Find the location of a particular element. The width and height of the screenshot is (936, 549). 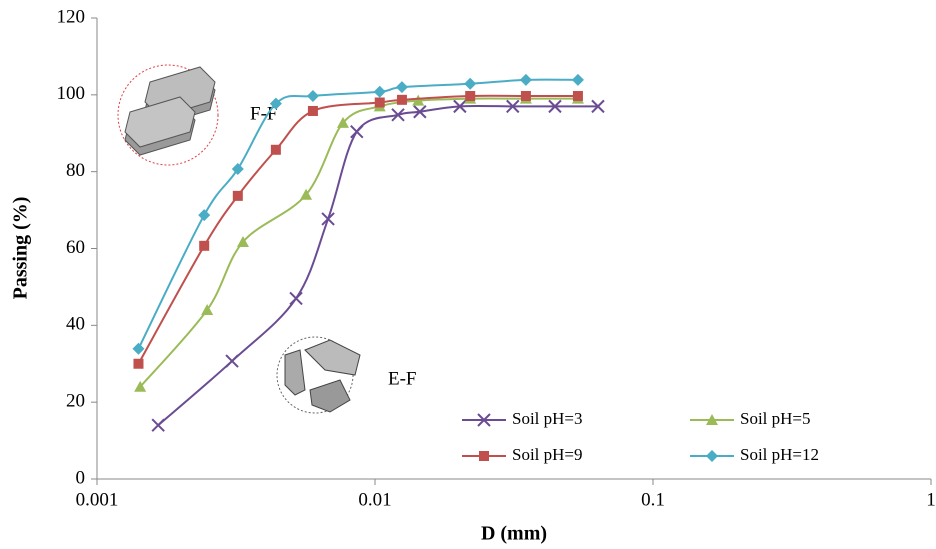

ff-icon is located at coordinates (168, 115).